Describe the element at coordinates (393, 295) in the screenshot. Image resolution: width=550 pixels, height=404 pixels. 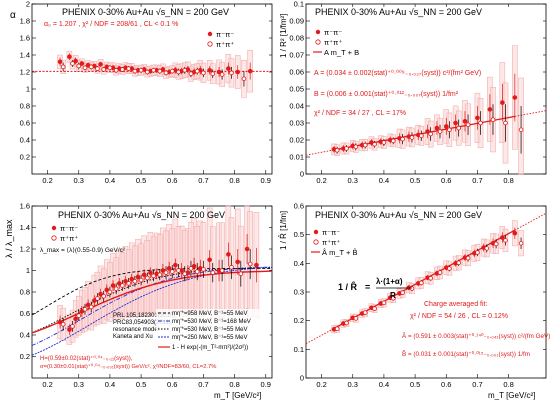
I see `formula-denominator: R` at that location.